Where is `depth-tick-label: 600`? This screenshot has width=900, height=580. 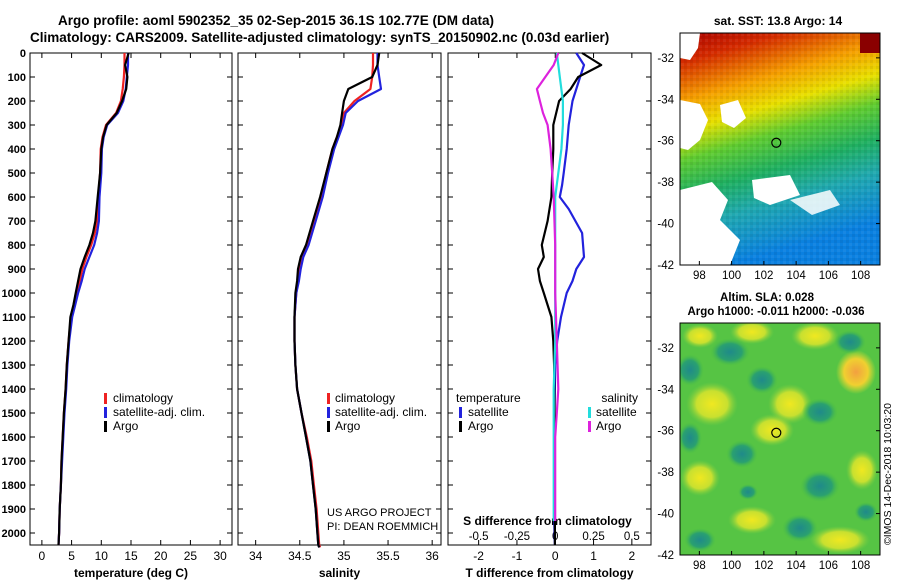
depth-tick-label: 600 is located at coordinates (17, 198).